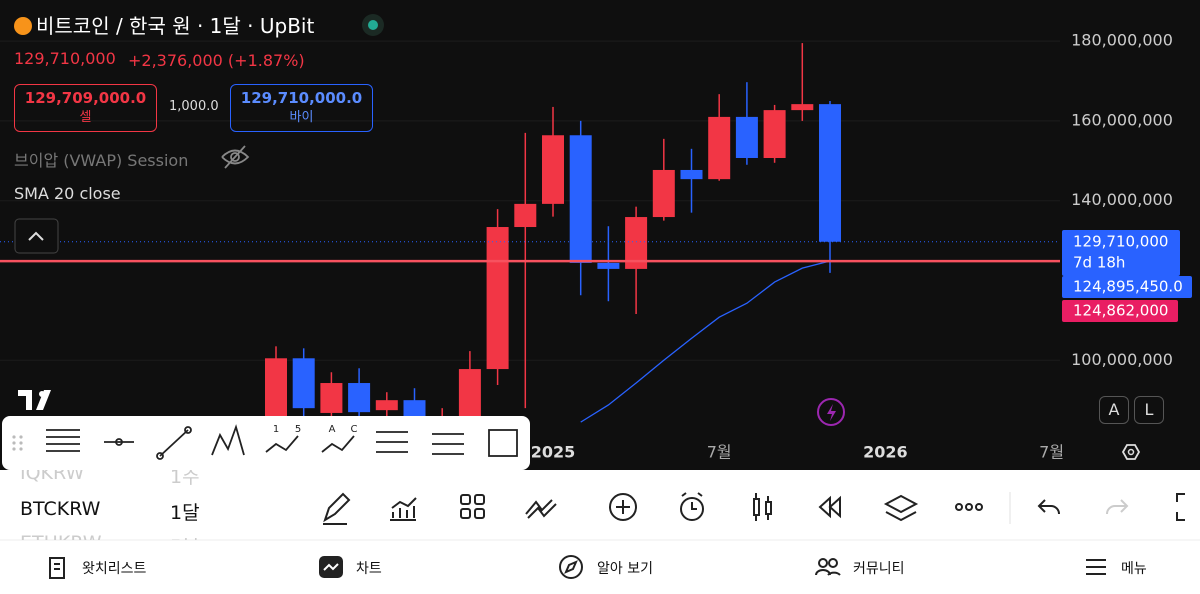 Image resolution: width=1200 pixels, height=594 pixels. What do you see at coordinates (228, 440) in the screenshot?
I see `tool-pattern` at bounding box center [228, 440].